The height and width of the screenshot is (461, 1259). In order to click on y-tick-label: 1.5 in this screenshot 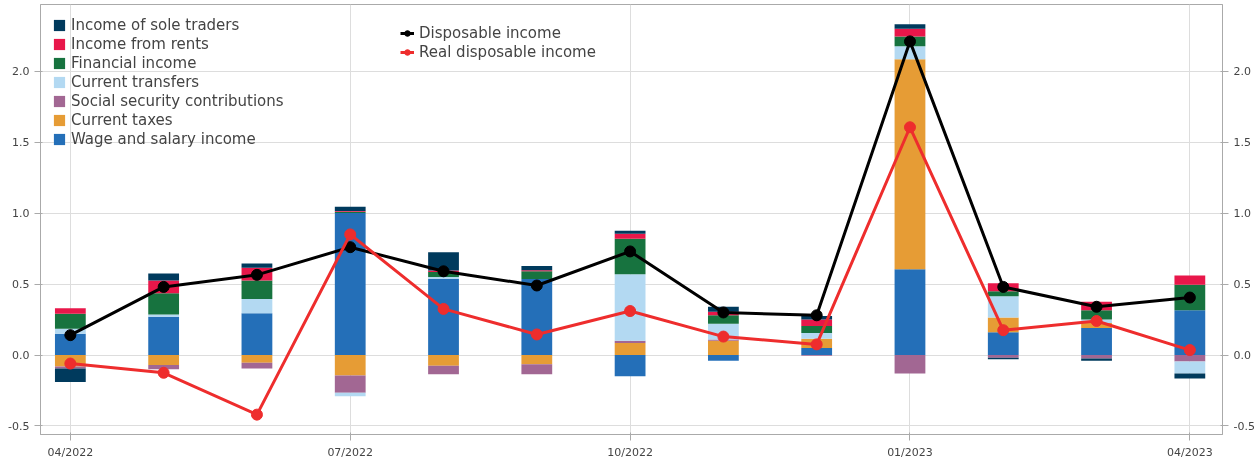, I will do `click(21, 143)`.